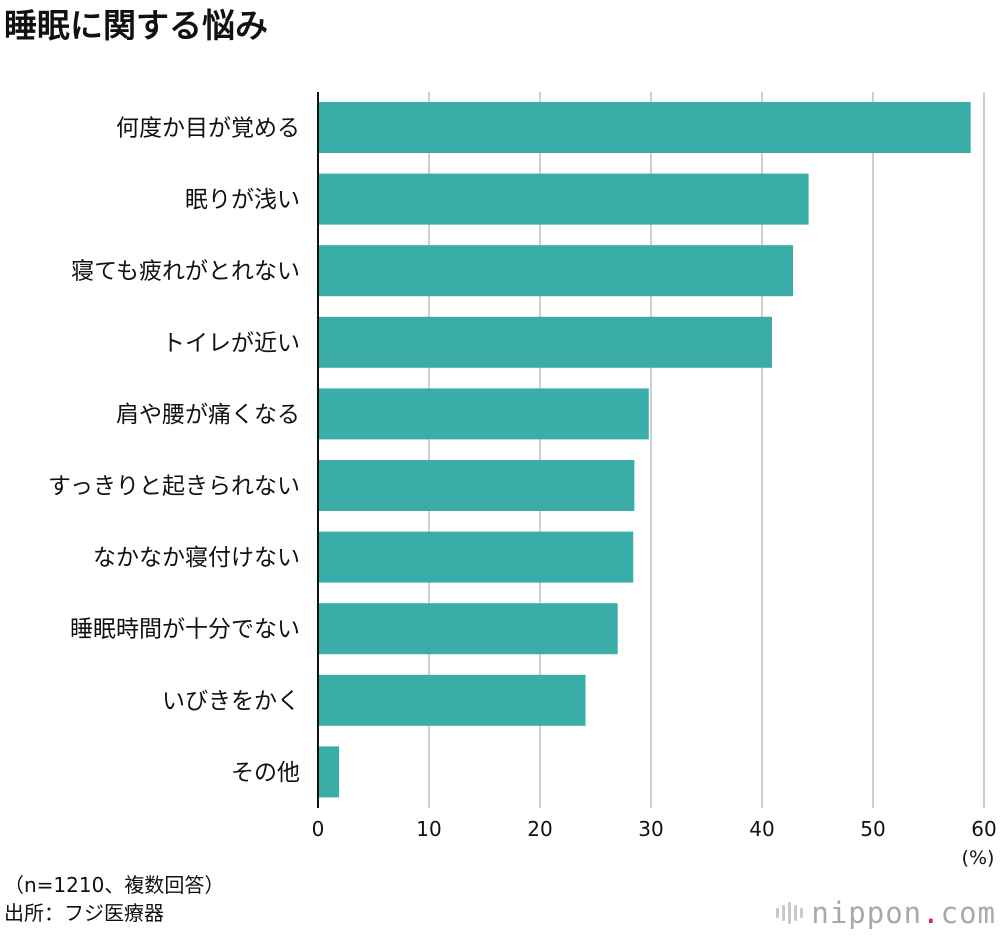 The height and width of the screenshot is (936, 1000). I want to click on logo-wordmark: nippon.com, so click(903, 913).